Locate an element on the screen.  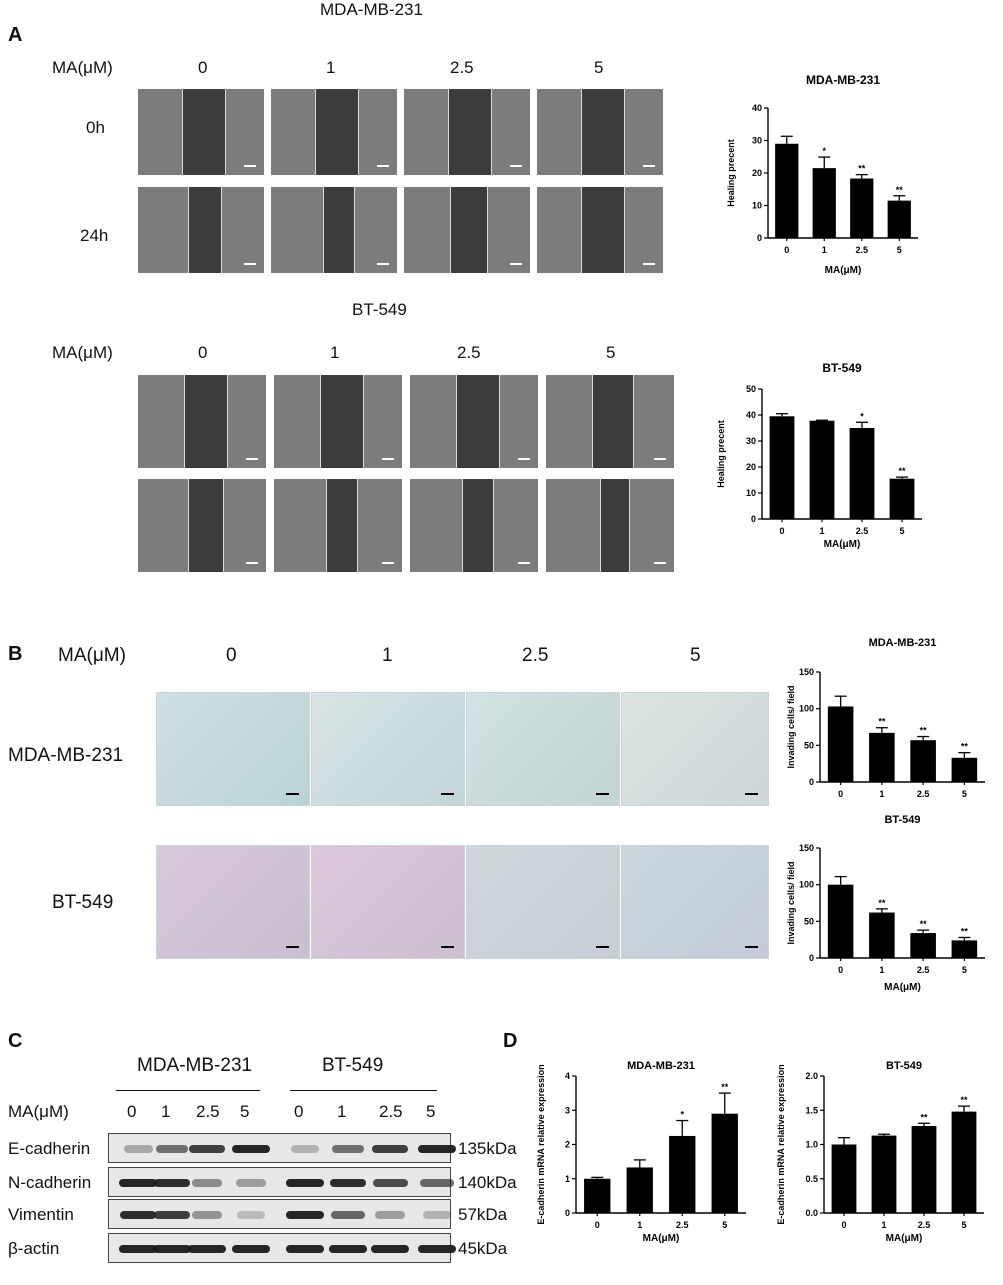
y-tick-label: 0.0 is located at coordinates (811, 1213).